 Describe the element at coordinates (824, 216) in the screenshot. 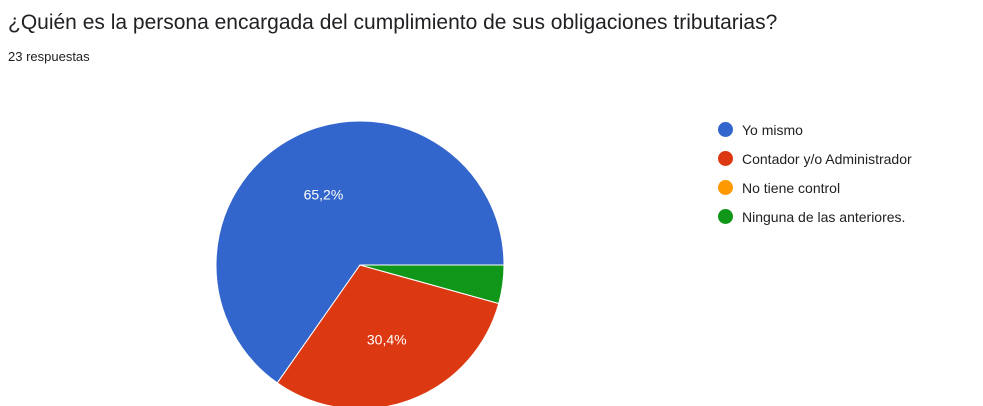

I see `legend-label: Ninguna de las anteriores.` at that location.